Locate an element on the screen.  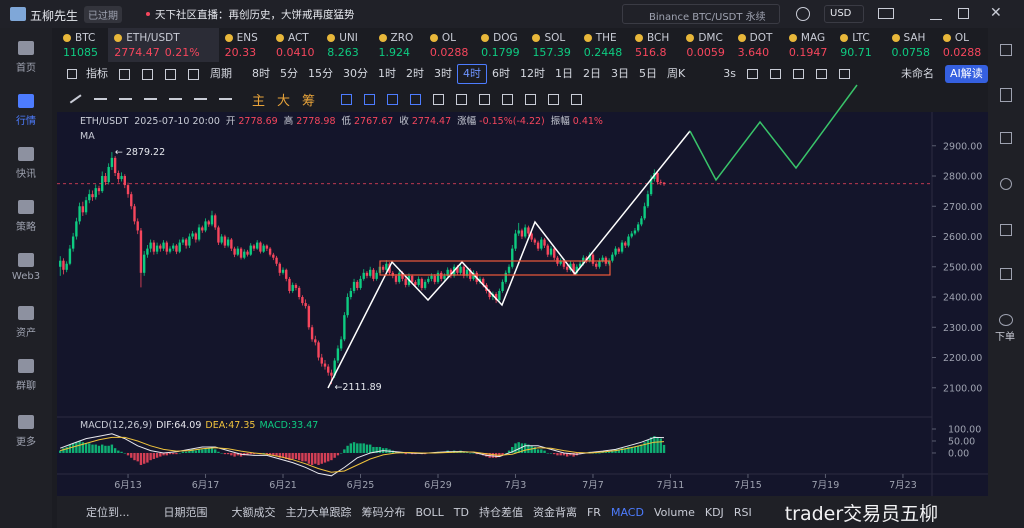
period: 4时 is located at coordinates (472, 74).